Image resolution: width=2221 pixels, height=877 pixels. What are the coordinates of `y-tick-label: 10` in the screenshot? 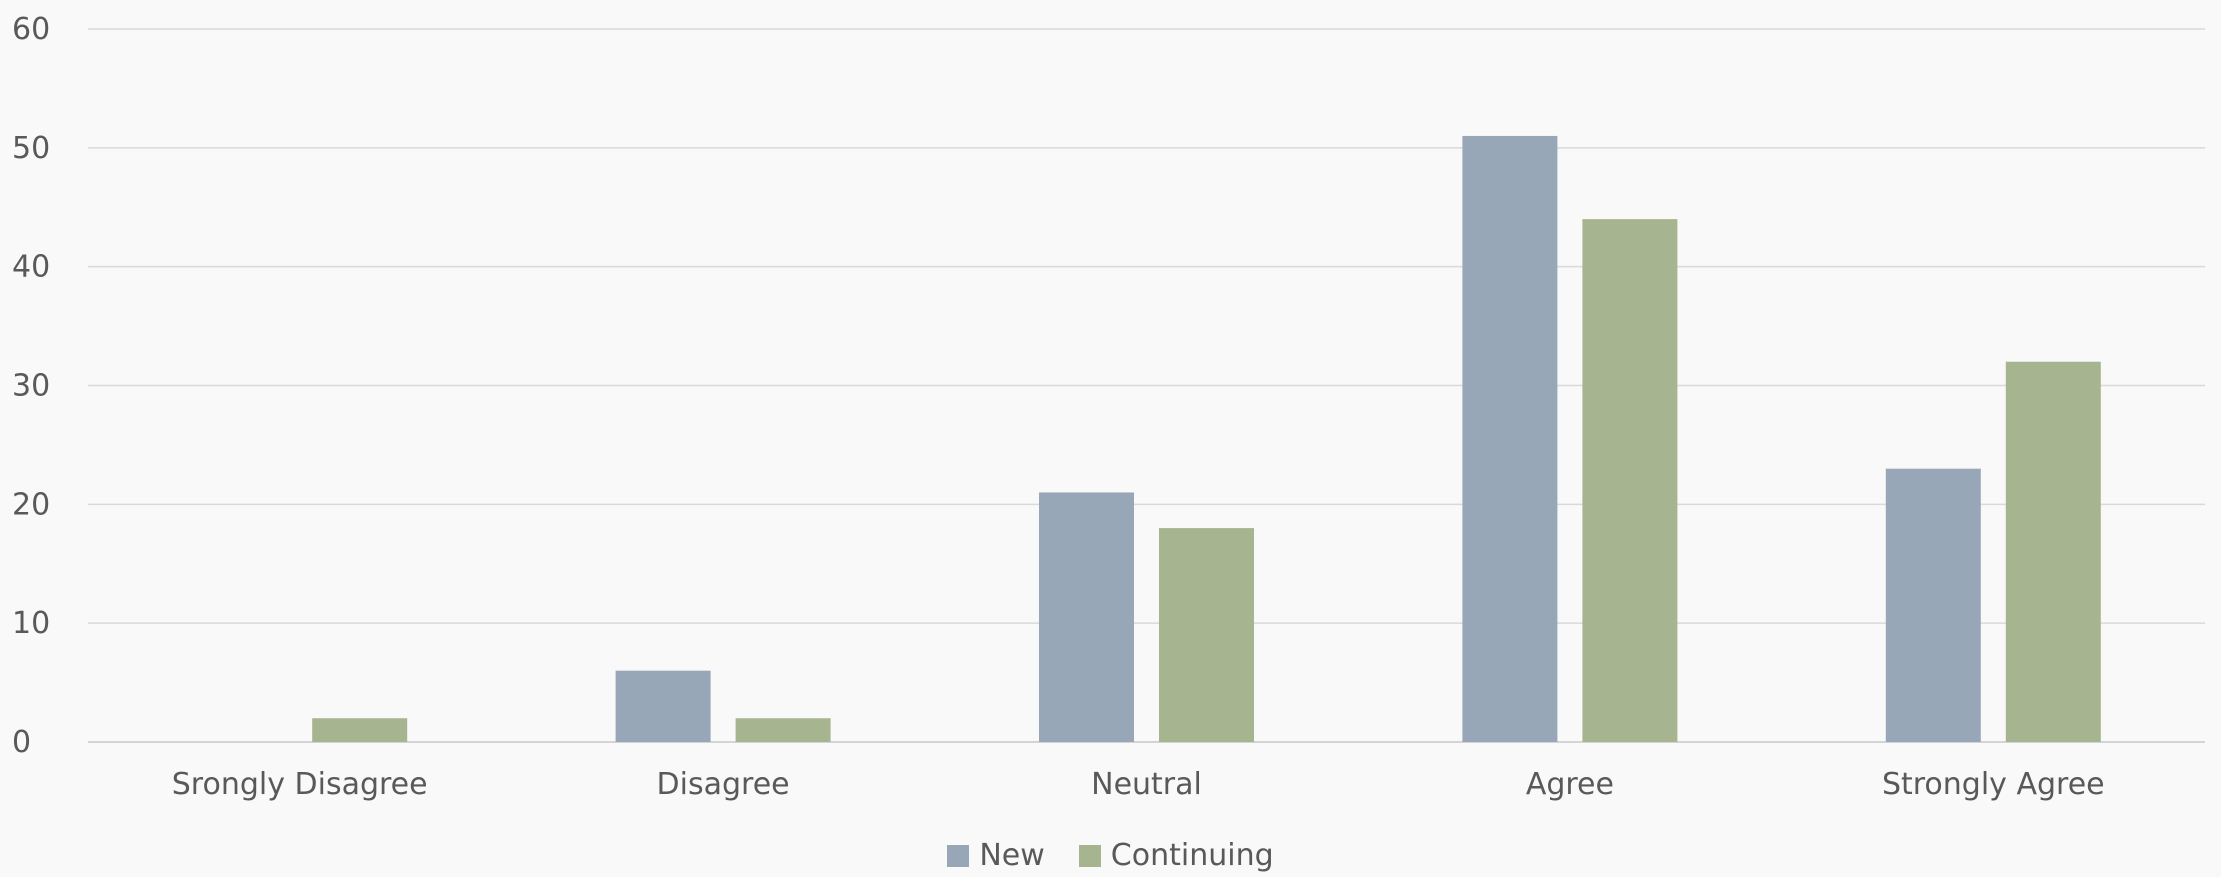 It's located at (31, 623).